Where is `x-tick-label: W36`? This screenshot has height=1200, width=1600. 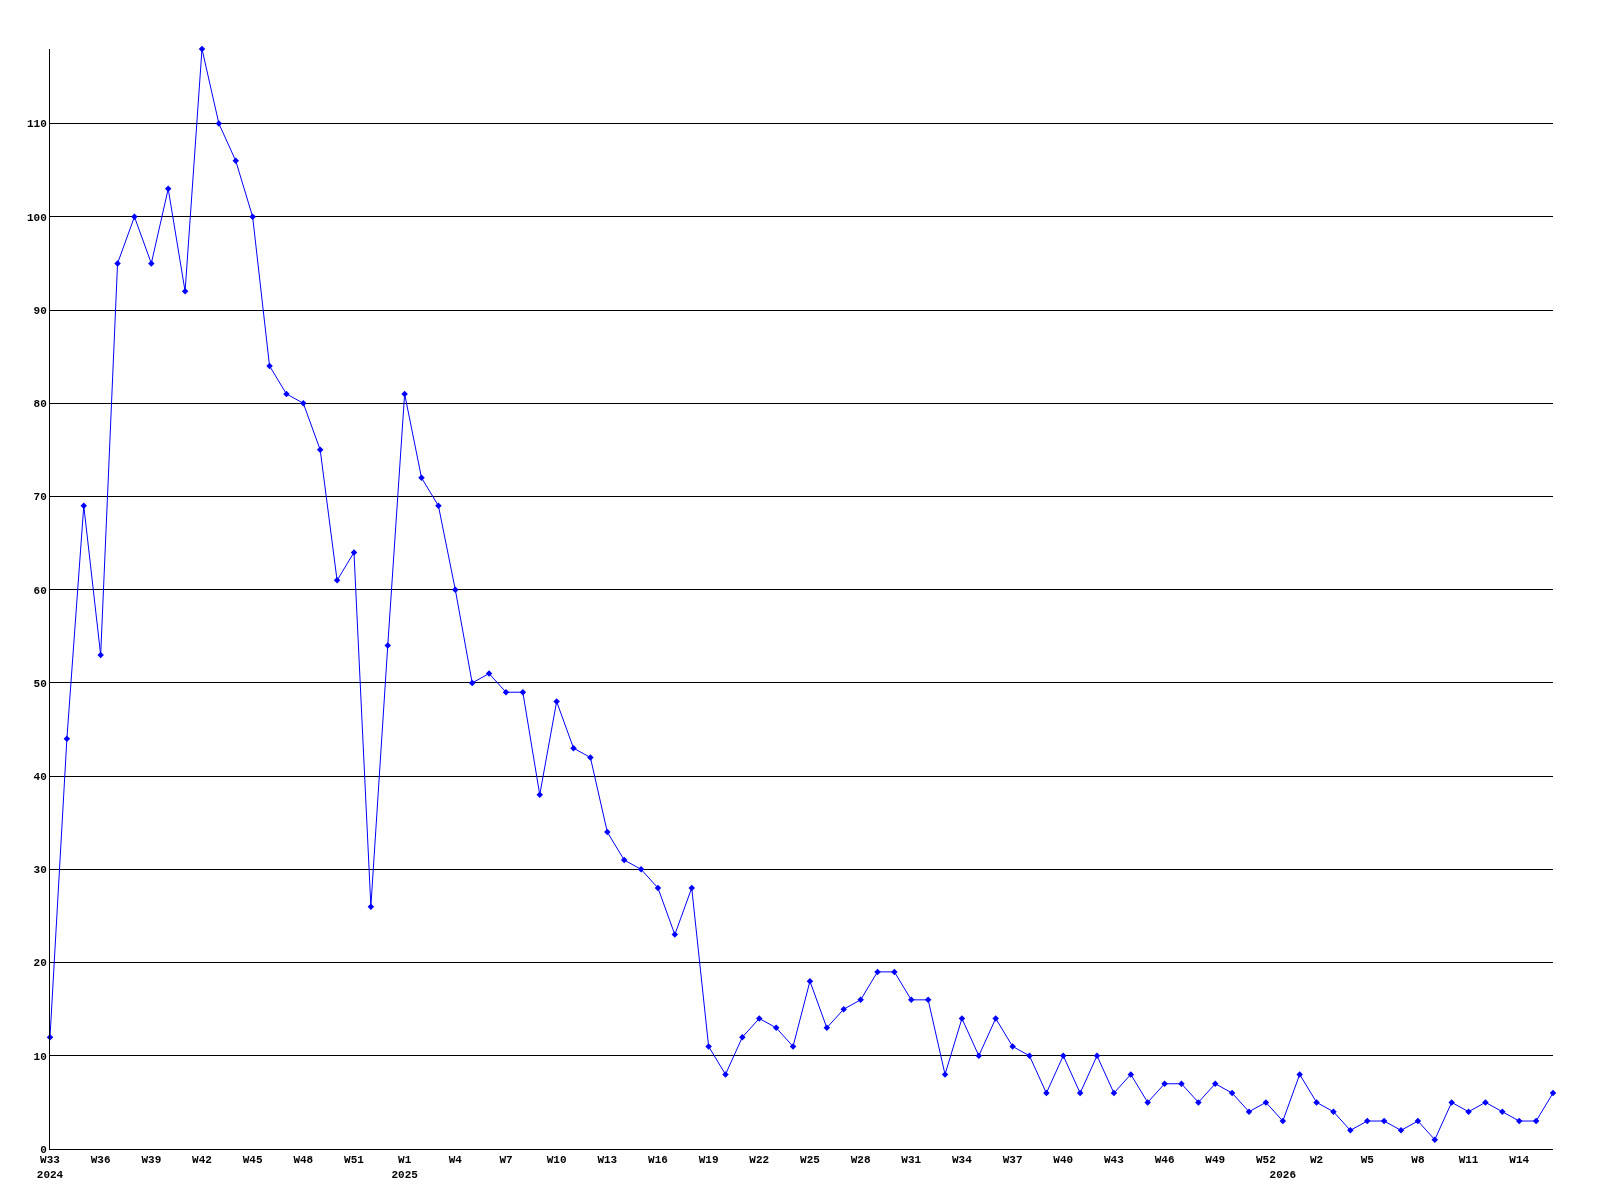
x-tick-label: W36 is located at coordinates (100, 1160).